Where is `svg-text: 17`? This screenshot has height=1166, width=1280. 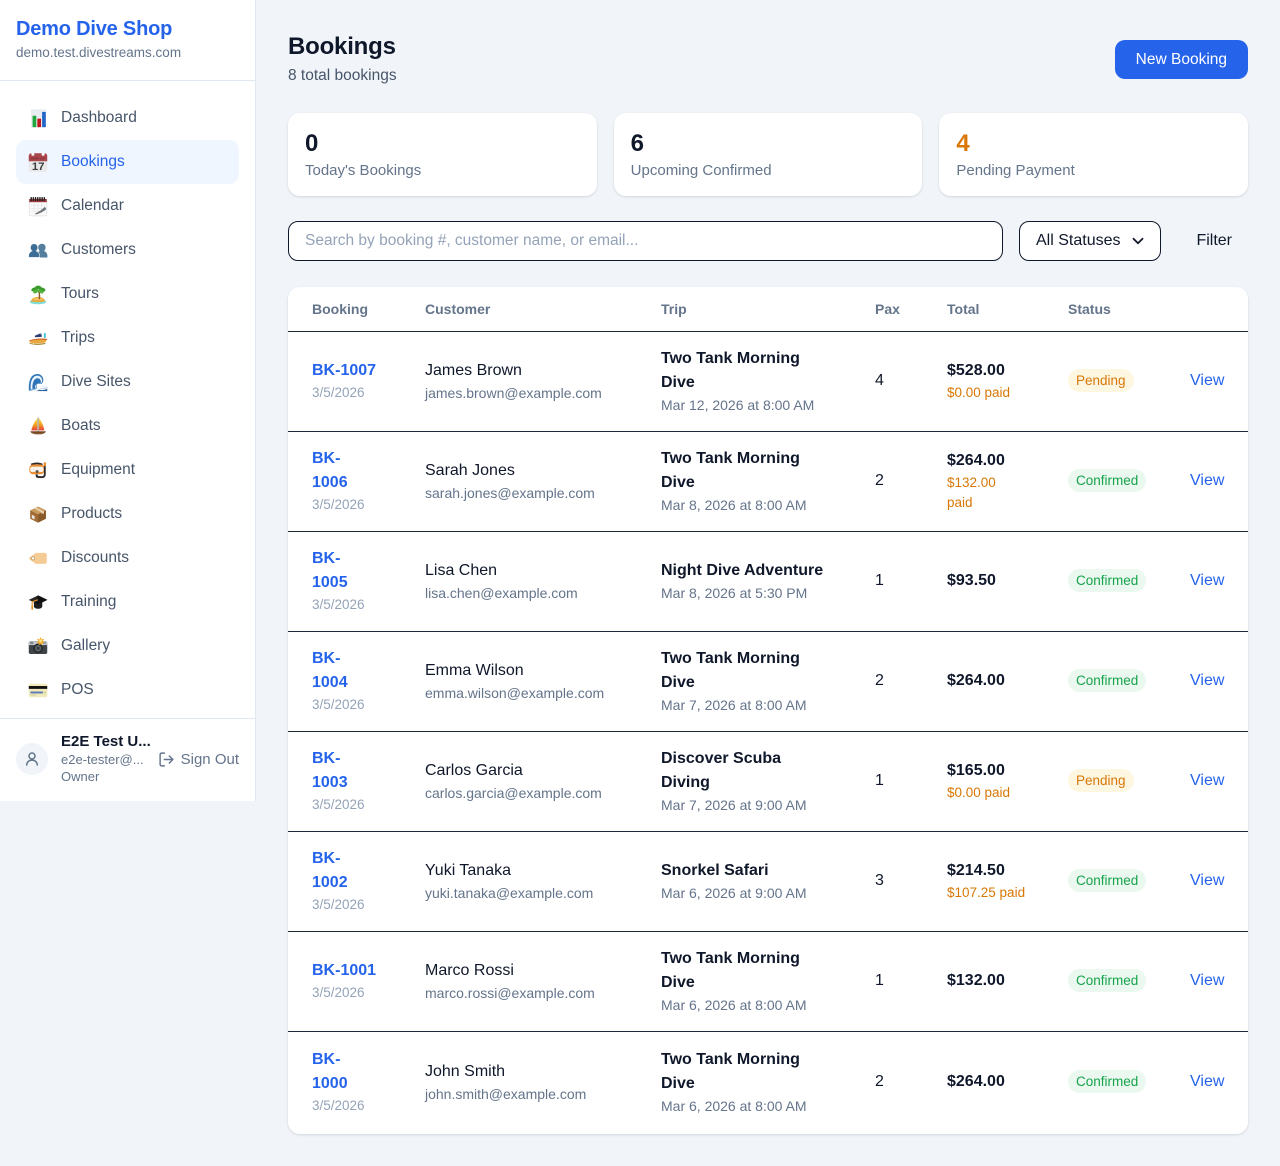 svg-text: 17 is located at coordinates (38, 166).